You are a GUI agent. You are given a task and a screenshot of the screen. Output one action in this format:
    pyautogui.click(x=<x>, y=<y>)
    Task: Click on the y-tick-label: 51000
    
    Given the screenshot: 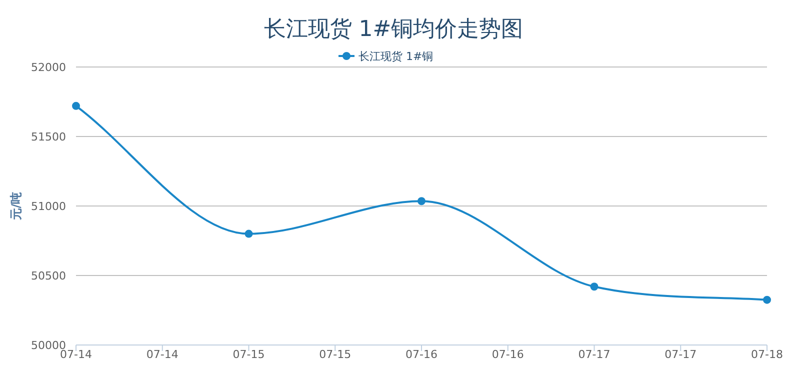 What is the action you would take?
    pyautogui.click(x=48, y=206)
    